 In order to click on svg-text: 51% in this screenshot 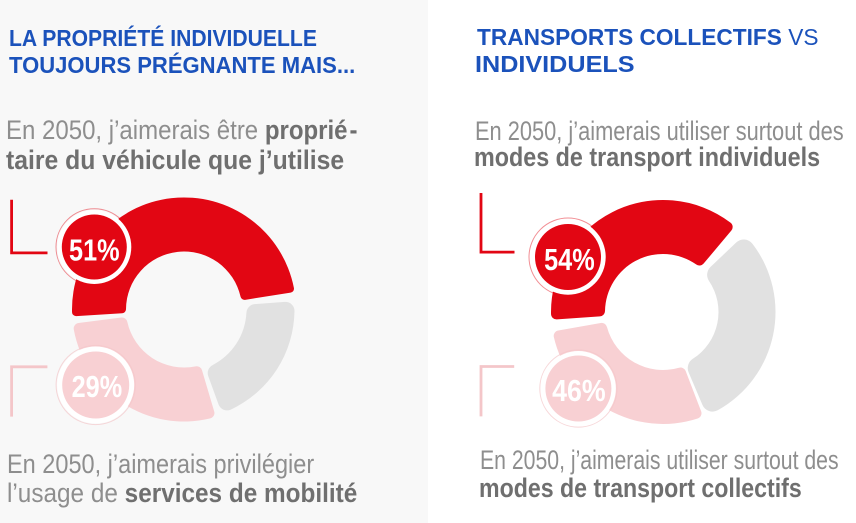, I will do `click(94, 250)`.